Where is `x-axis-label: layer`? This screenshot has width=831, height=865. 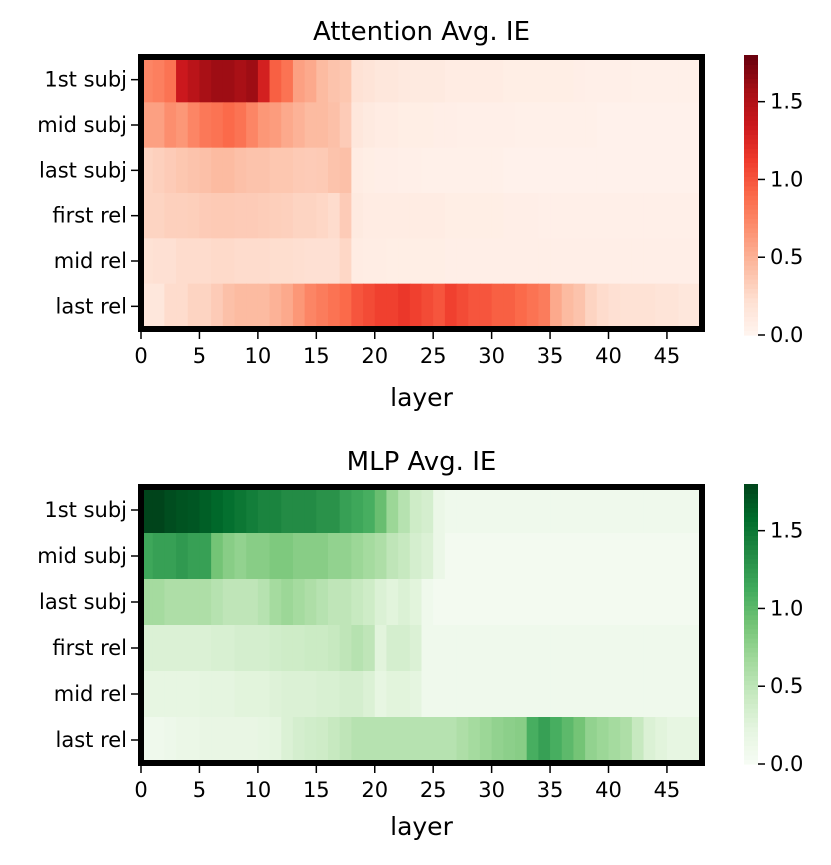 x-axis-label: layer is located at coordinates (421, 397).